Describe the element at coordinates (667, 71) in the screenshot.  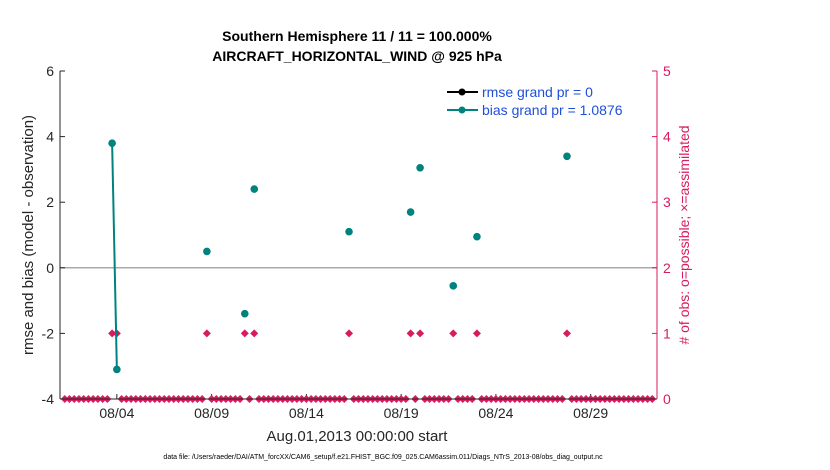
I see `y-right-tick-label: 5` at that location.